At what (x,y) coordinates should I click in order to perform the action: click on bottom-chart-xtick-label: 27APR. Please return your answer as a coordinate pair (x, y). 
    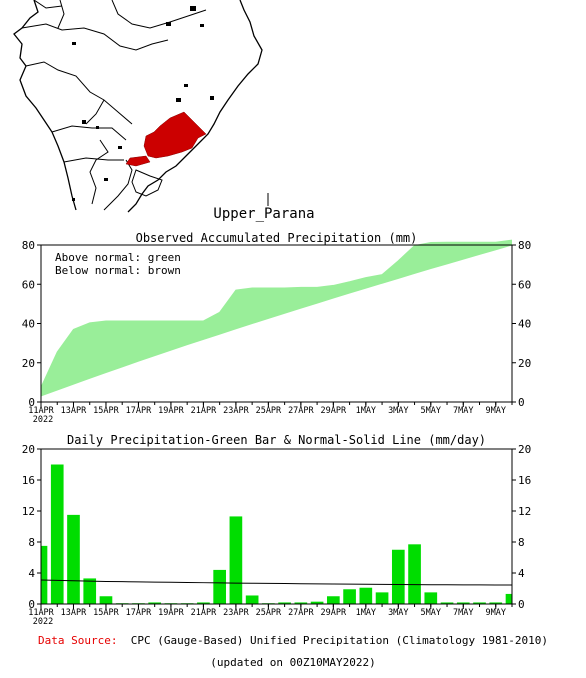
    Looking at the image, I should click on (301, 613).